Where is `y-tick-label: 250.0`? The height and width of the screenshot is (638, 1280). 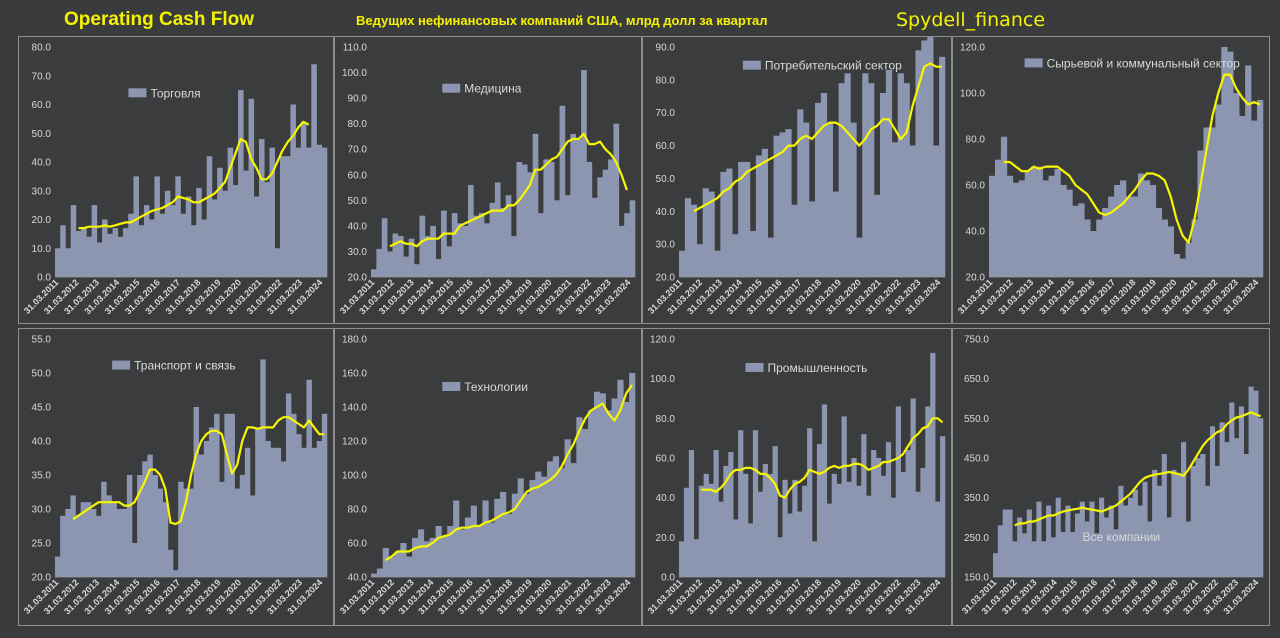 y-tick-label: 250.0 is located at coordinates (976, 538).